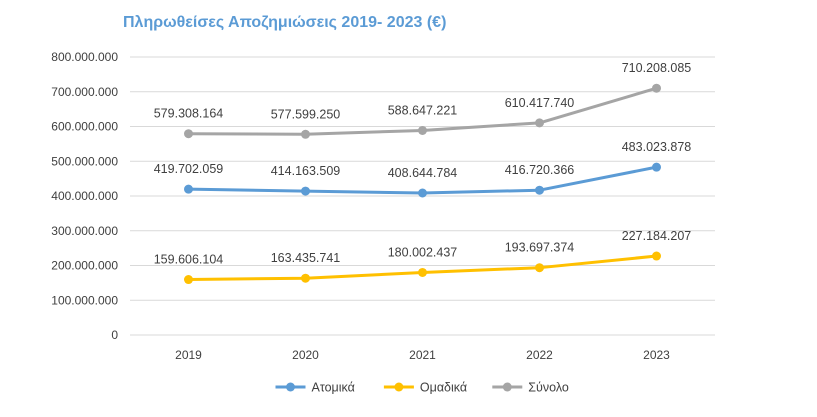  What do you see at coordinates (84, 92) in the screenshot?
I see `y-tick-label: 700.000.000` at bounding box center [84, 92].